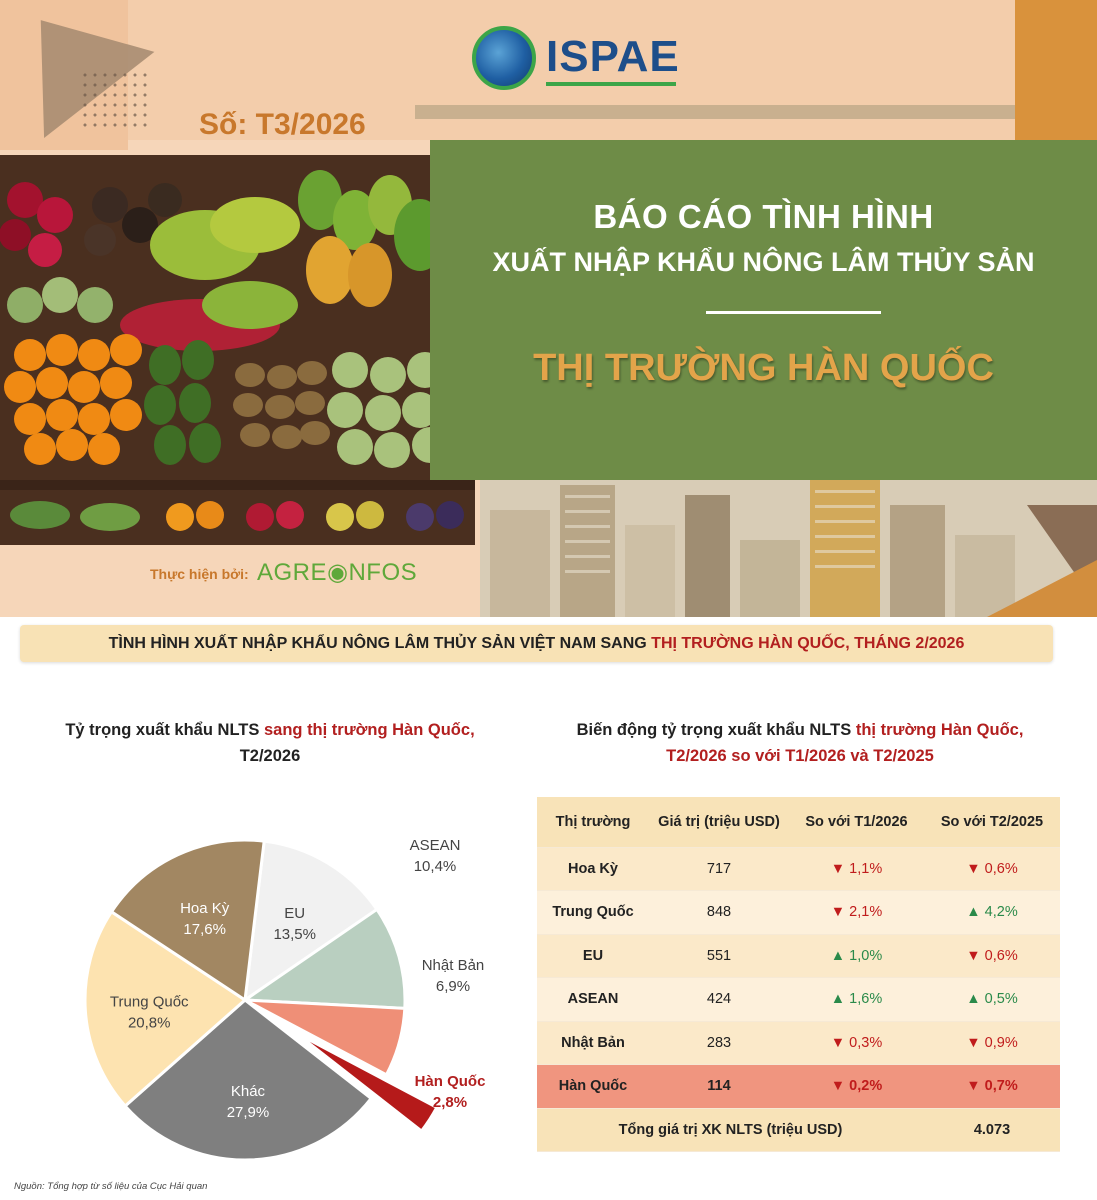 The height and width of the screenshot is (1200, 1097). What do you see at coordinates (856, 822) in the screenshot?
I see `header-vs-t1: So với T1/2026` at bounding box center [856, 822].